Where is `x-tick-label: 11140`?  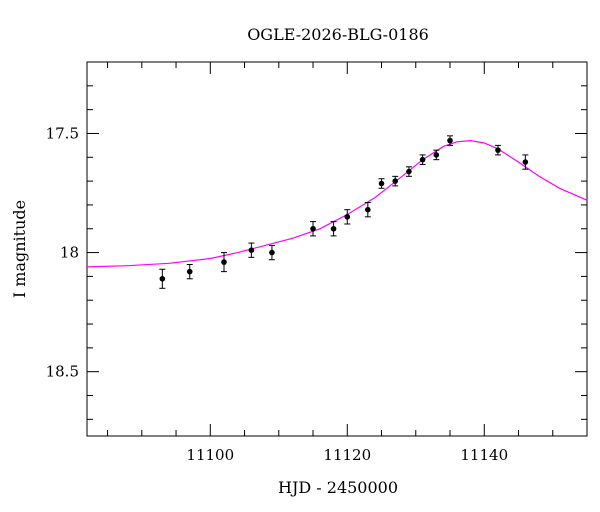
x-tick-label: 11140 is located at coordinates (484, 455).